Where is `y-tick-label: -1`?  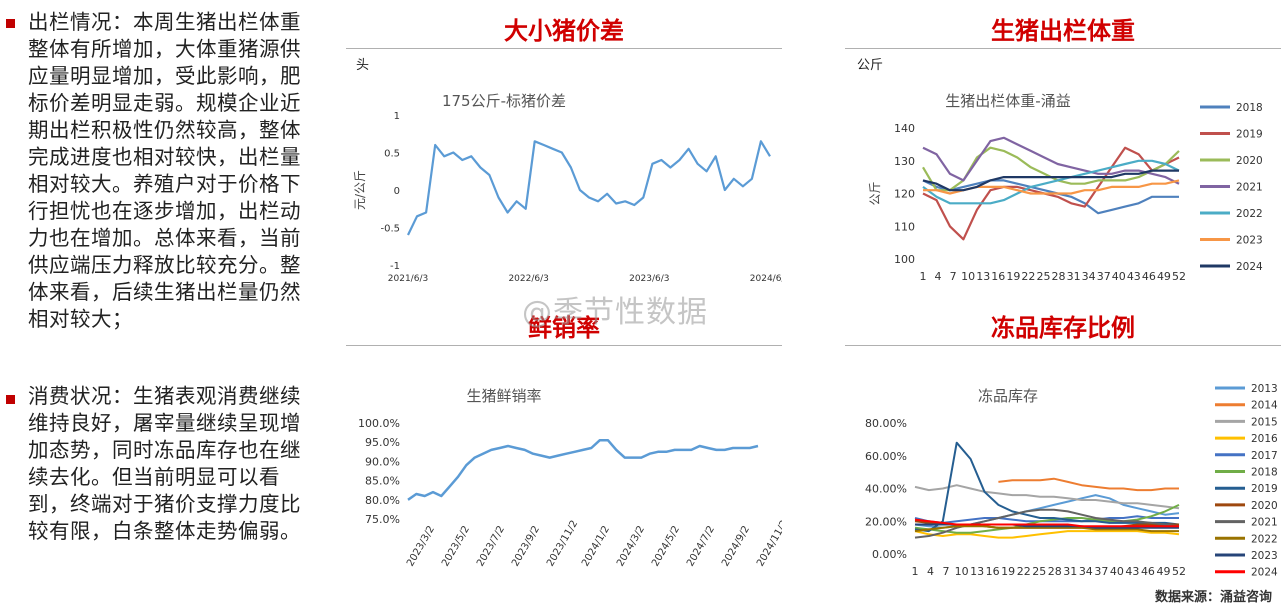 y-tick-label: -1 is located at coordinates (395, 266).